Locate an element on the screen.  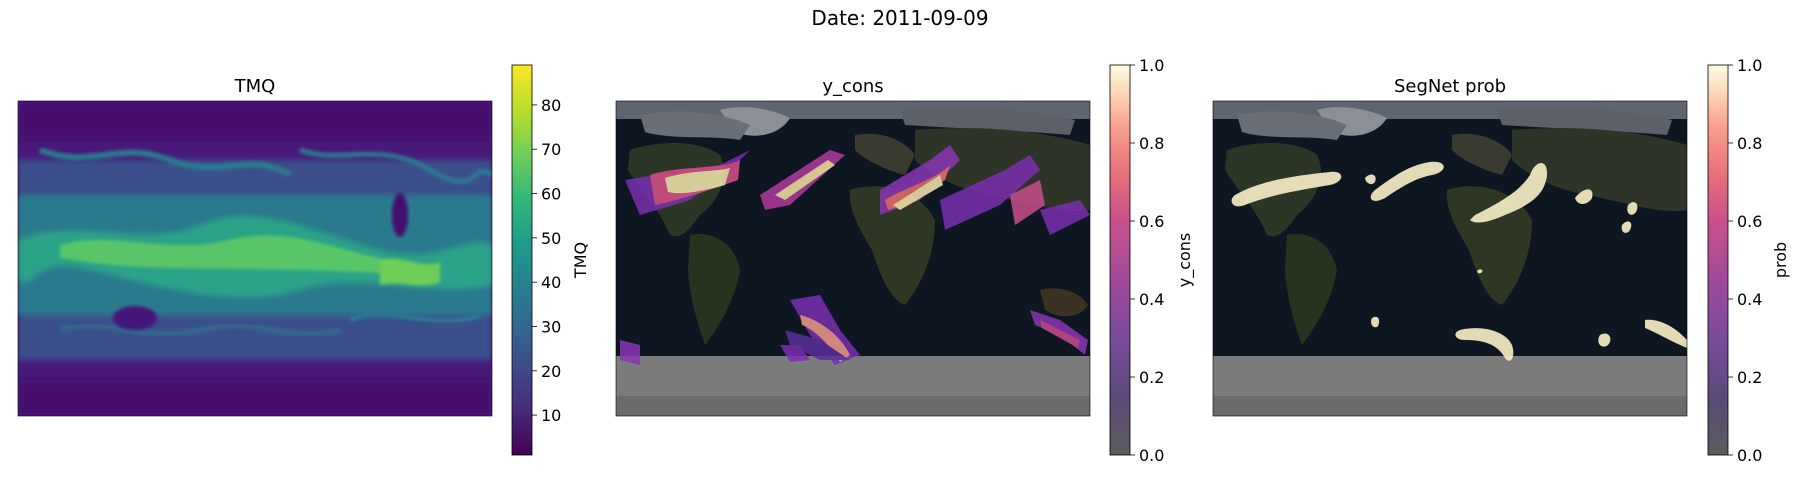
colorbar-tick-label: 60 is located at coordinates (551, 194).